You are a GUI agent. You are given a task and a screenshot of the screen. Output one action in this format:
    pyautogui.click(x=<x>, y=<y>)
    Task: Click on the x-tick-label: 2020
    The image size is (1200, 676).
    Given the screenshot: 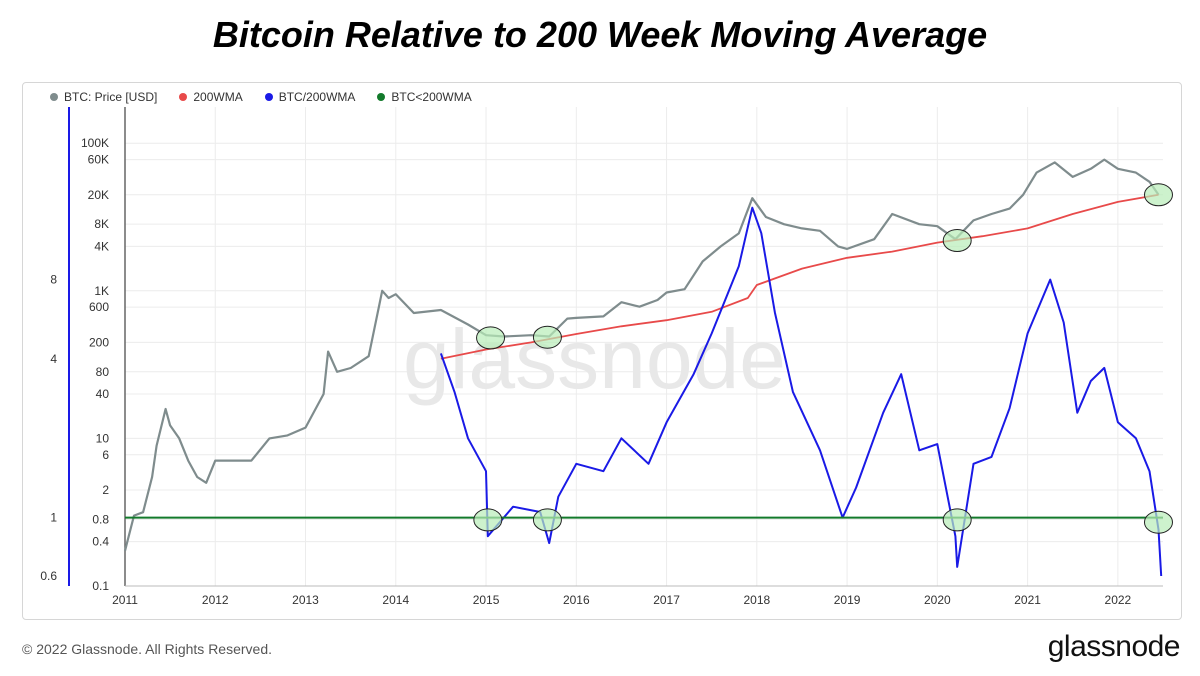 What is the action you would take?
    pyautogui.click(x=937, y=600)
    